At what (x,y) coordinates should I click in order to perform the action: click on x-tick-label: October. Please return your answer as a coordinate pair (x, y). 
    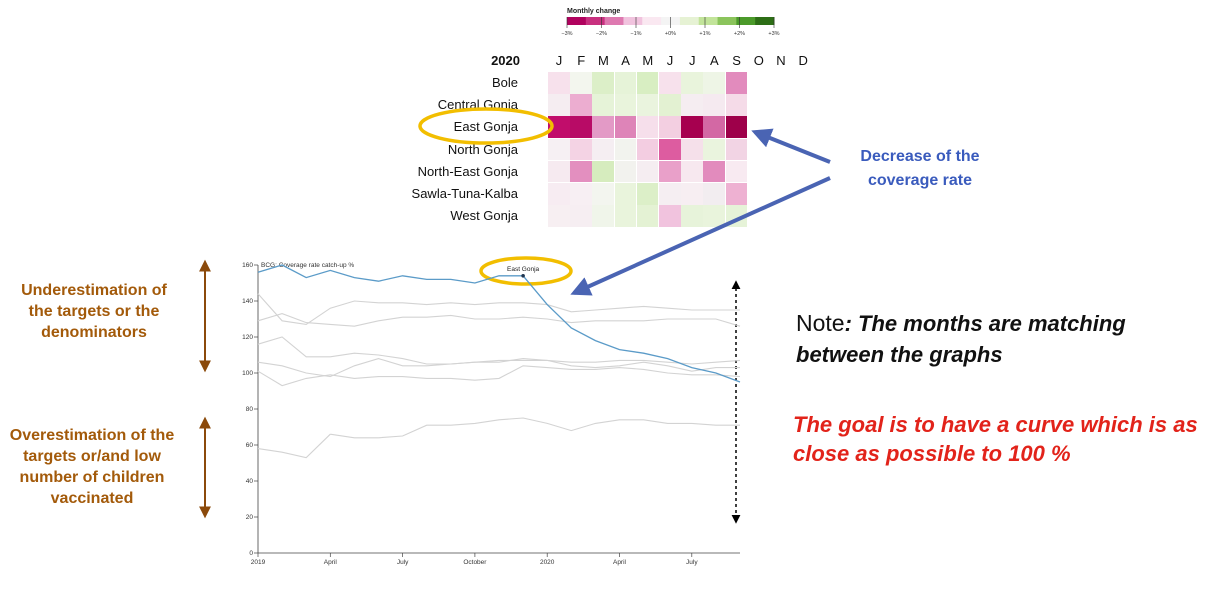
    Looking at the image, I should click on (475, 562).